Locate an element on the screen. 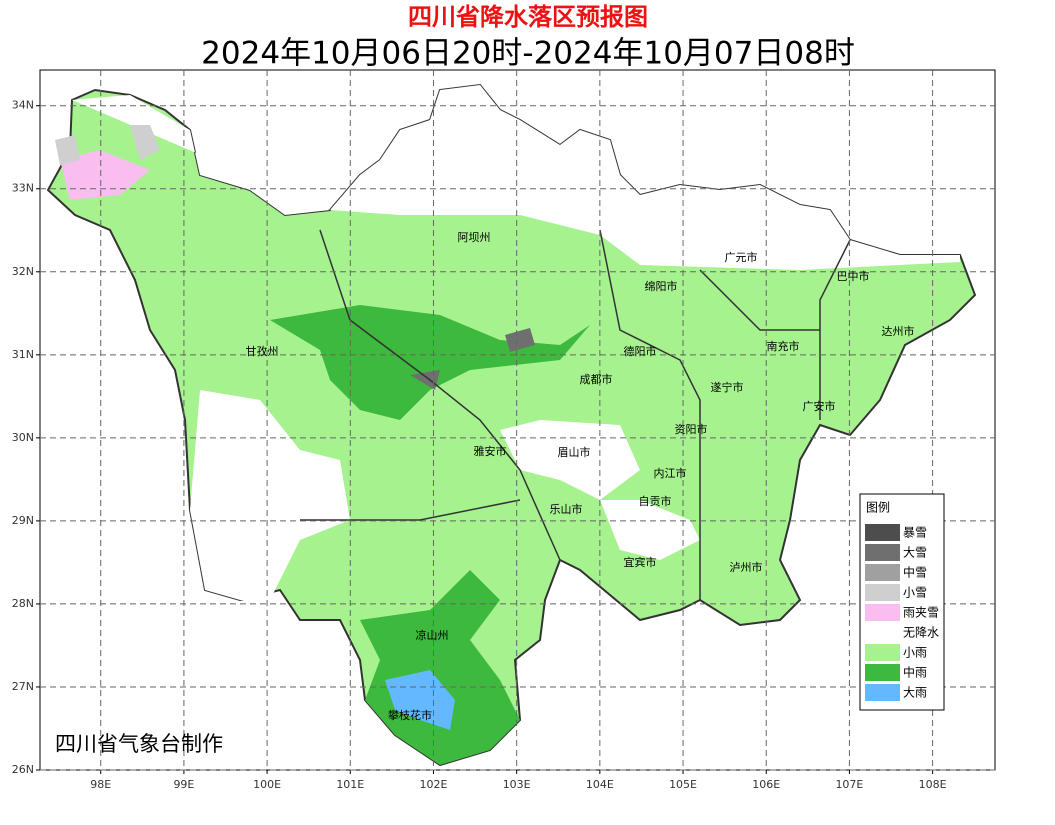  legend-label: 小雪 is located at coordinates (915, 593).